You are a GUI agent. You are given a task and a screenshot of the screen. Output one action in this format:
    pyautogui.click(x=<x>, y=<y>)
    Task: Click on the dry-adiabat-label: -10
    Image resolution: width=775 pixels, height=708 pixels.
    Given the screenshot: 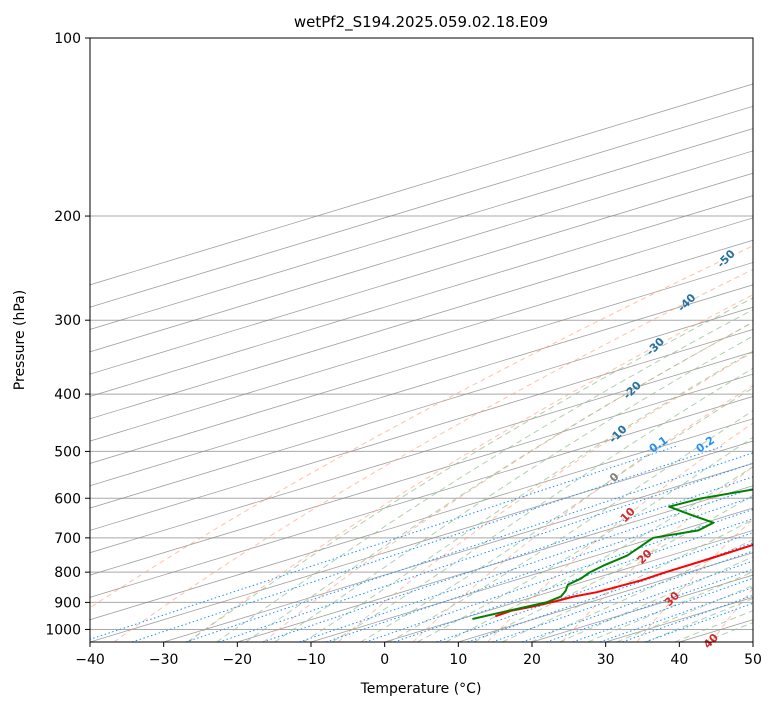 What is the action you would take?
    pyautogui.click(x=617, y=433)
    